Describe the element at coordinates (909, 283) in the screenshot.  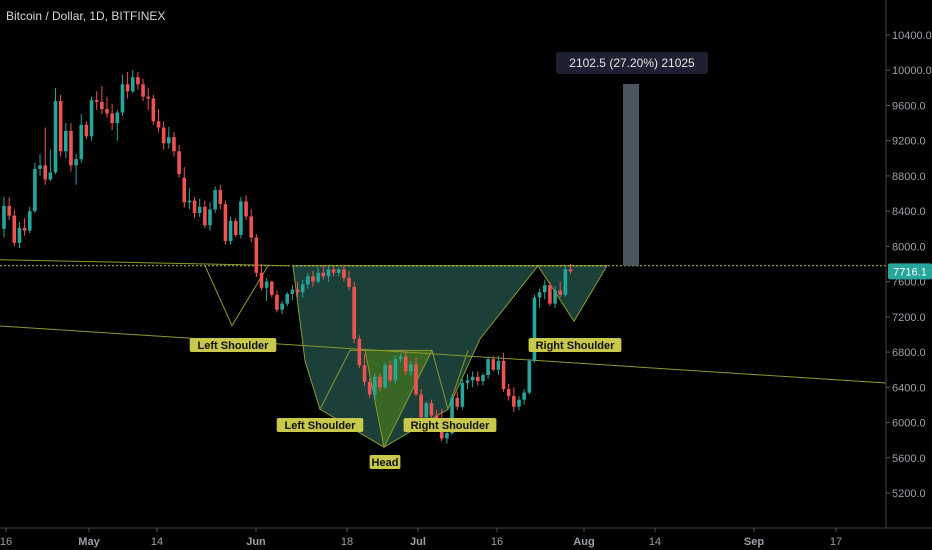
I see `price-tick-label: 7600.0` at that location.